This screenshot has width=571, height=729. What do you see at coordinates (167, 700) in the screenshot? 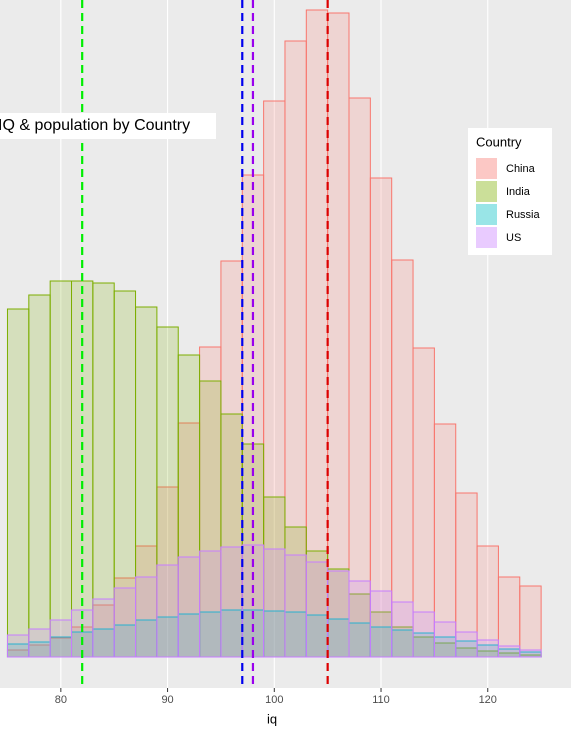
I see `x-tick-label: 90` at bounding box center [167, 700].